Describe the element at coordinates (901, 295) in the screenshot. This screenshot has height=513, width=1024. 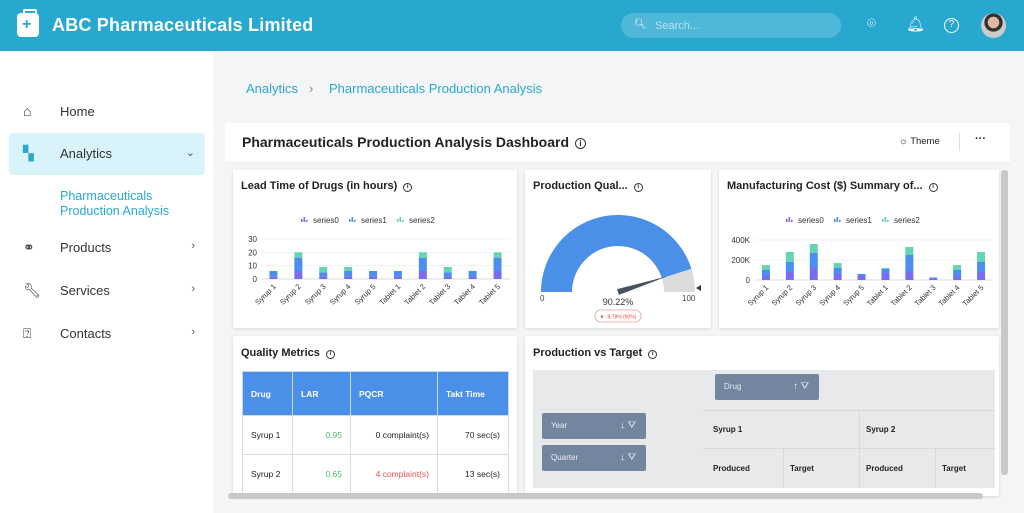
I see `x-tick-label: Tablet 2` at that location.